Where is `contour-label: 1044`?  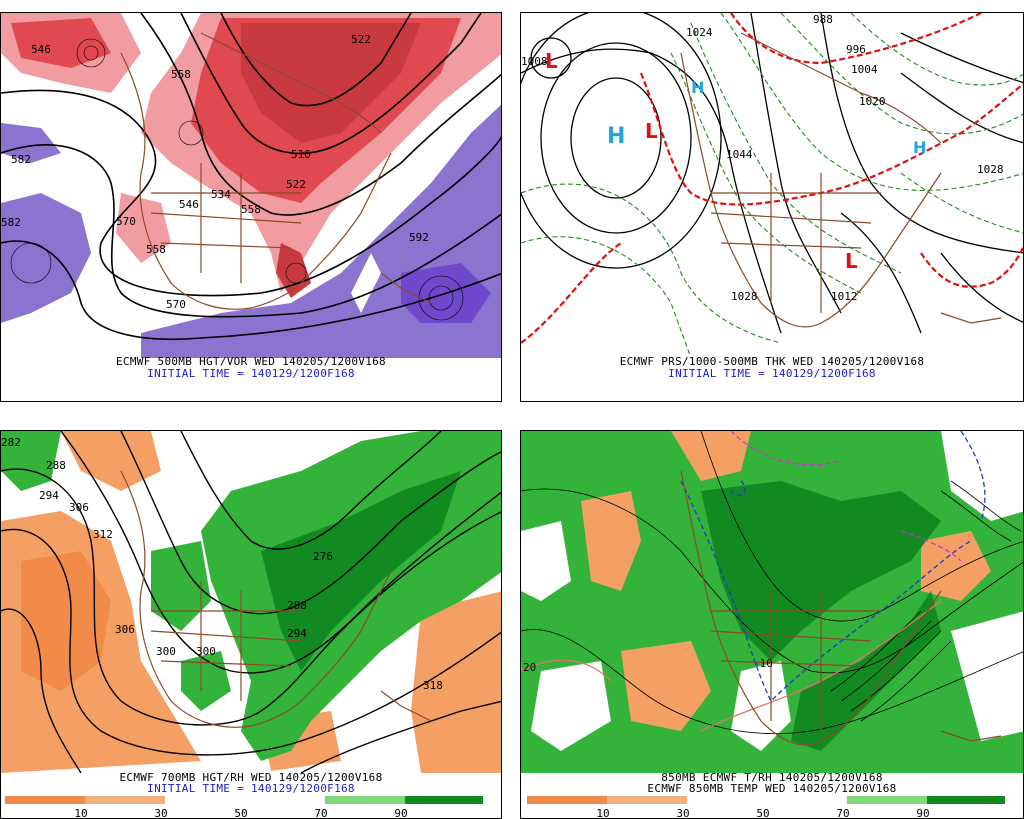
contour-label: 1044 is located at coordinates (739, 154).